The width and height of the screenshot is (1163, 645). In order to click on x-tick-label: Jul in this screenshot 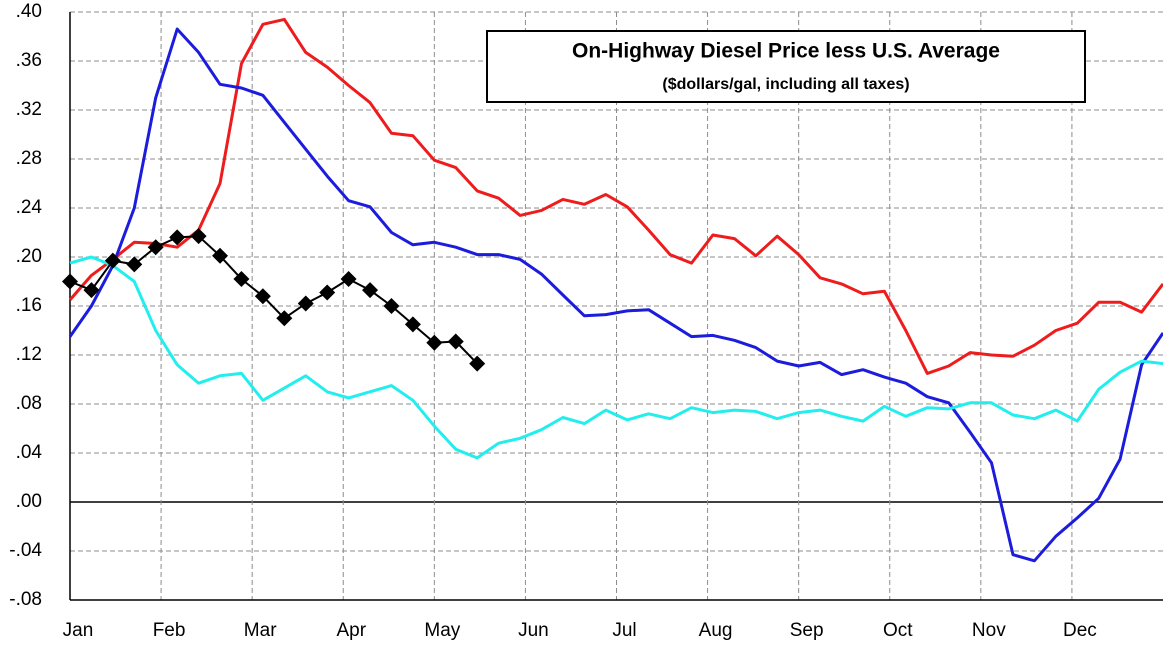, I will do `click(624, 630)`.